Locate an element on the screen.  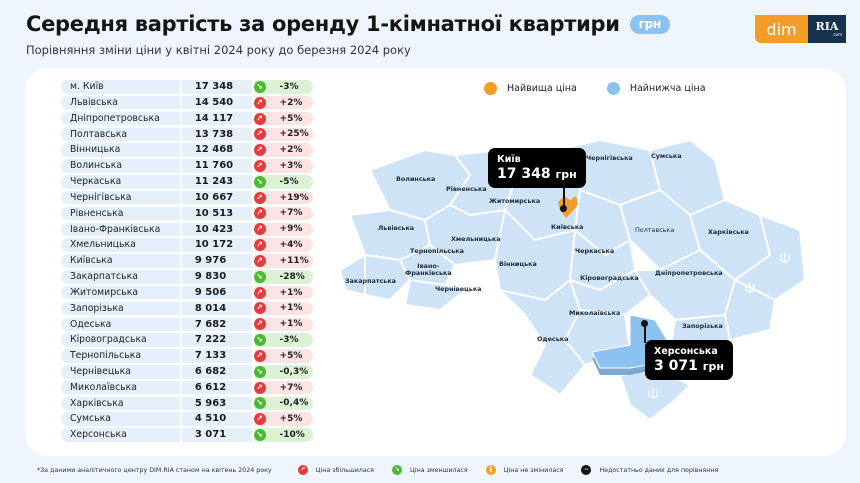
table-row: Полтавська 13 738 ↗ +25% is located at coordinates (187, 134).